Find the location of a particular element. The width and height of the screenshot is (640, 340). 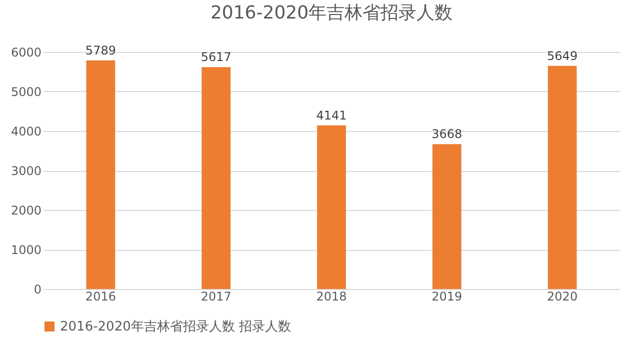

chart-title: 2016-2020年吉林省招录人数 is located at coordinates (331, 13).